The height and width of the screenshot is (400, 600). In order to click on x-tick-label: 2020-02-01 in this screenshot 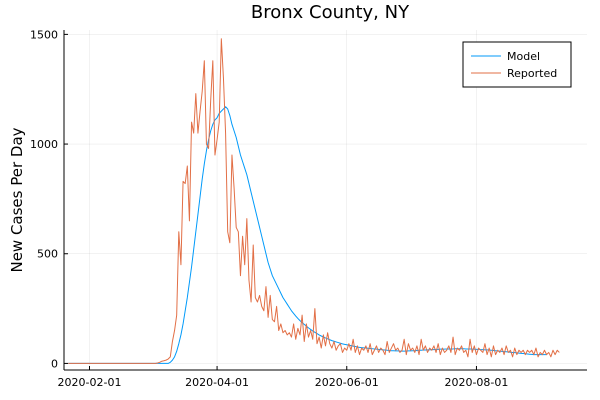, I will do `click(90, 382)`.